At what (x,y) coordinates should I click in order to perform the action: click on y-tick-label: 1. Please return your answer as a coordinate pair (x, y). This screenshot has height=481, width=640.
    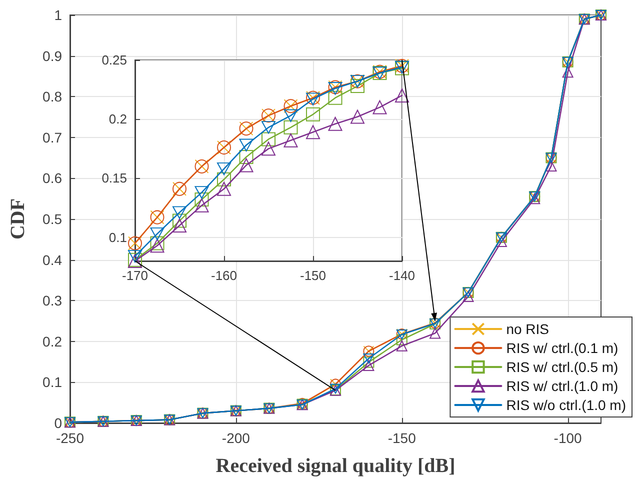
    Looking at the image, I should click on (58, 15).